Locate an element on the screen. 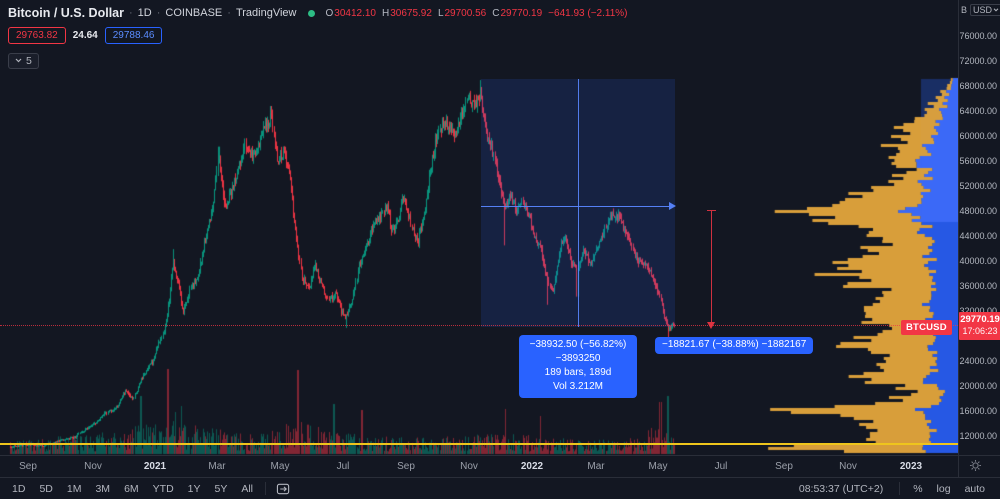  auto-scale-button: auto is located at coordinates (974, 488).